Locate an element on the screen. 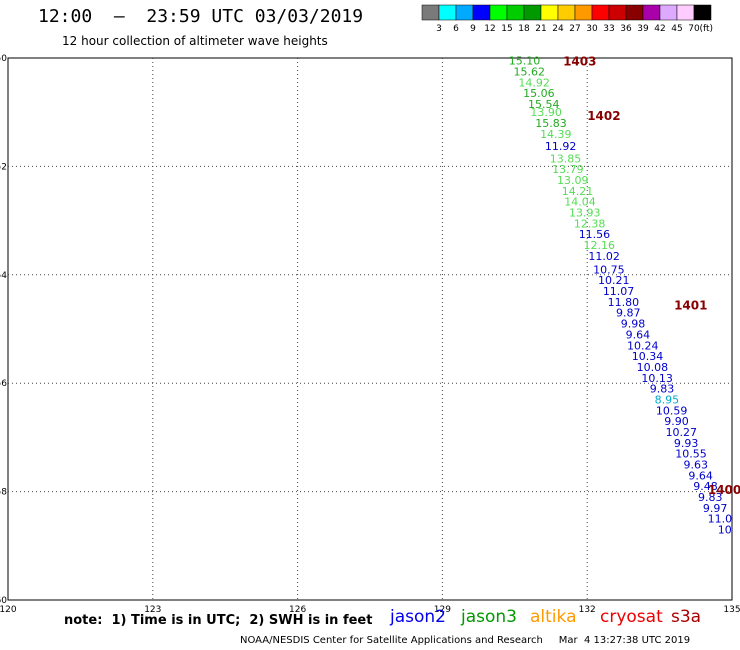 The height and width of the screenshot is (650, 740). wave-height-label: 10.21 is located at coordinates (614, 280).